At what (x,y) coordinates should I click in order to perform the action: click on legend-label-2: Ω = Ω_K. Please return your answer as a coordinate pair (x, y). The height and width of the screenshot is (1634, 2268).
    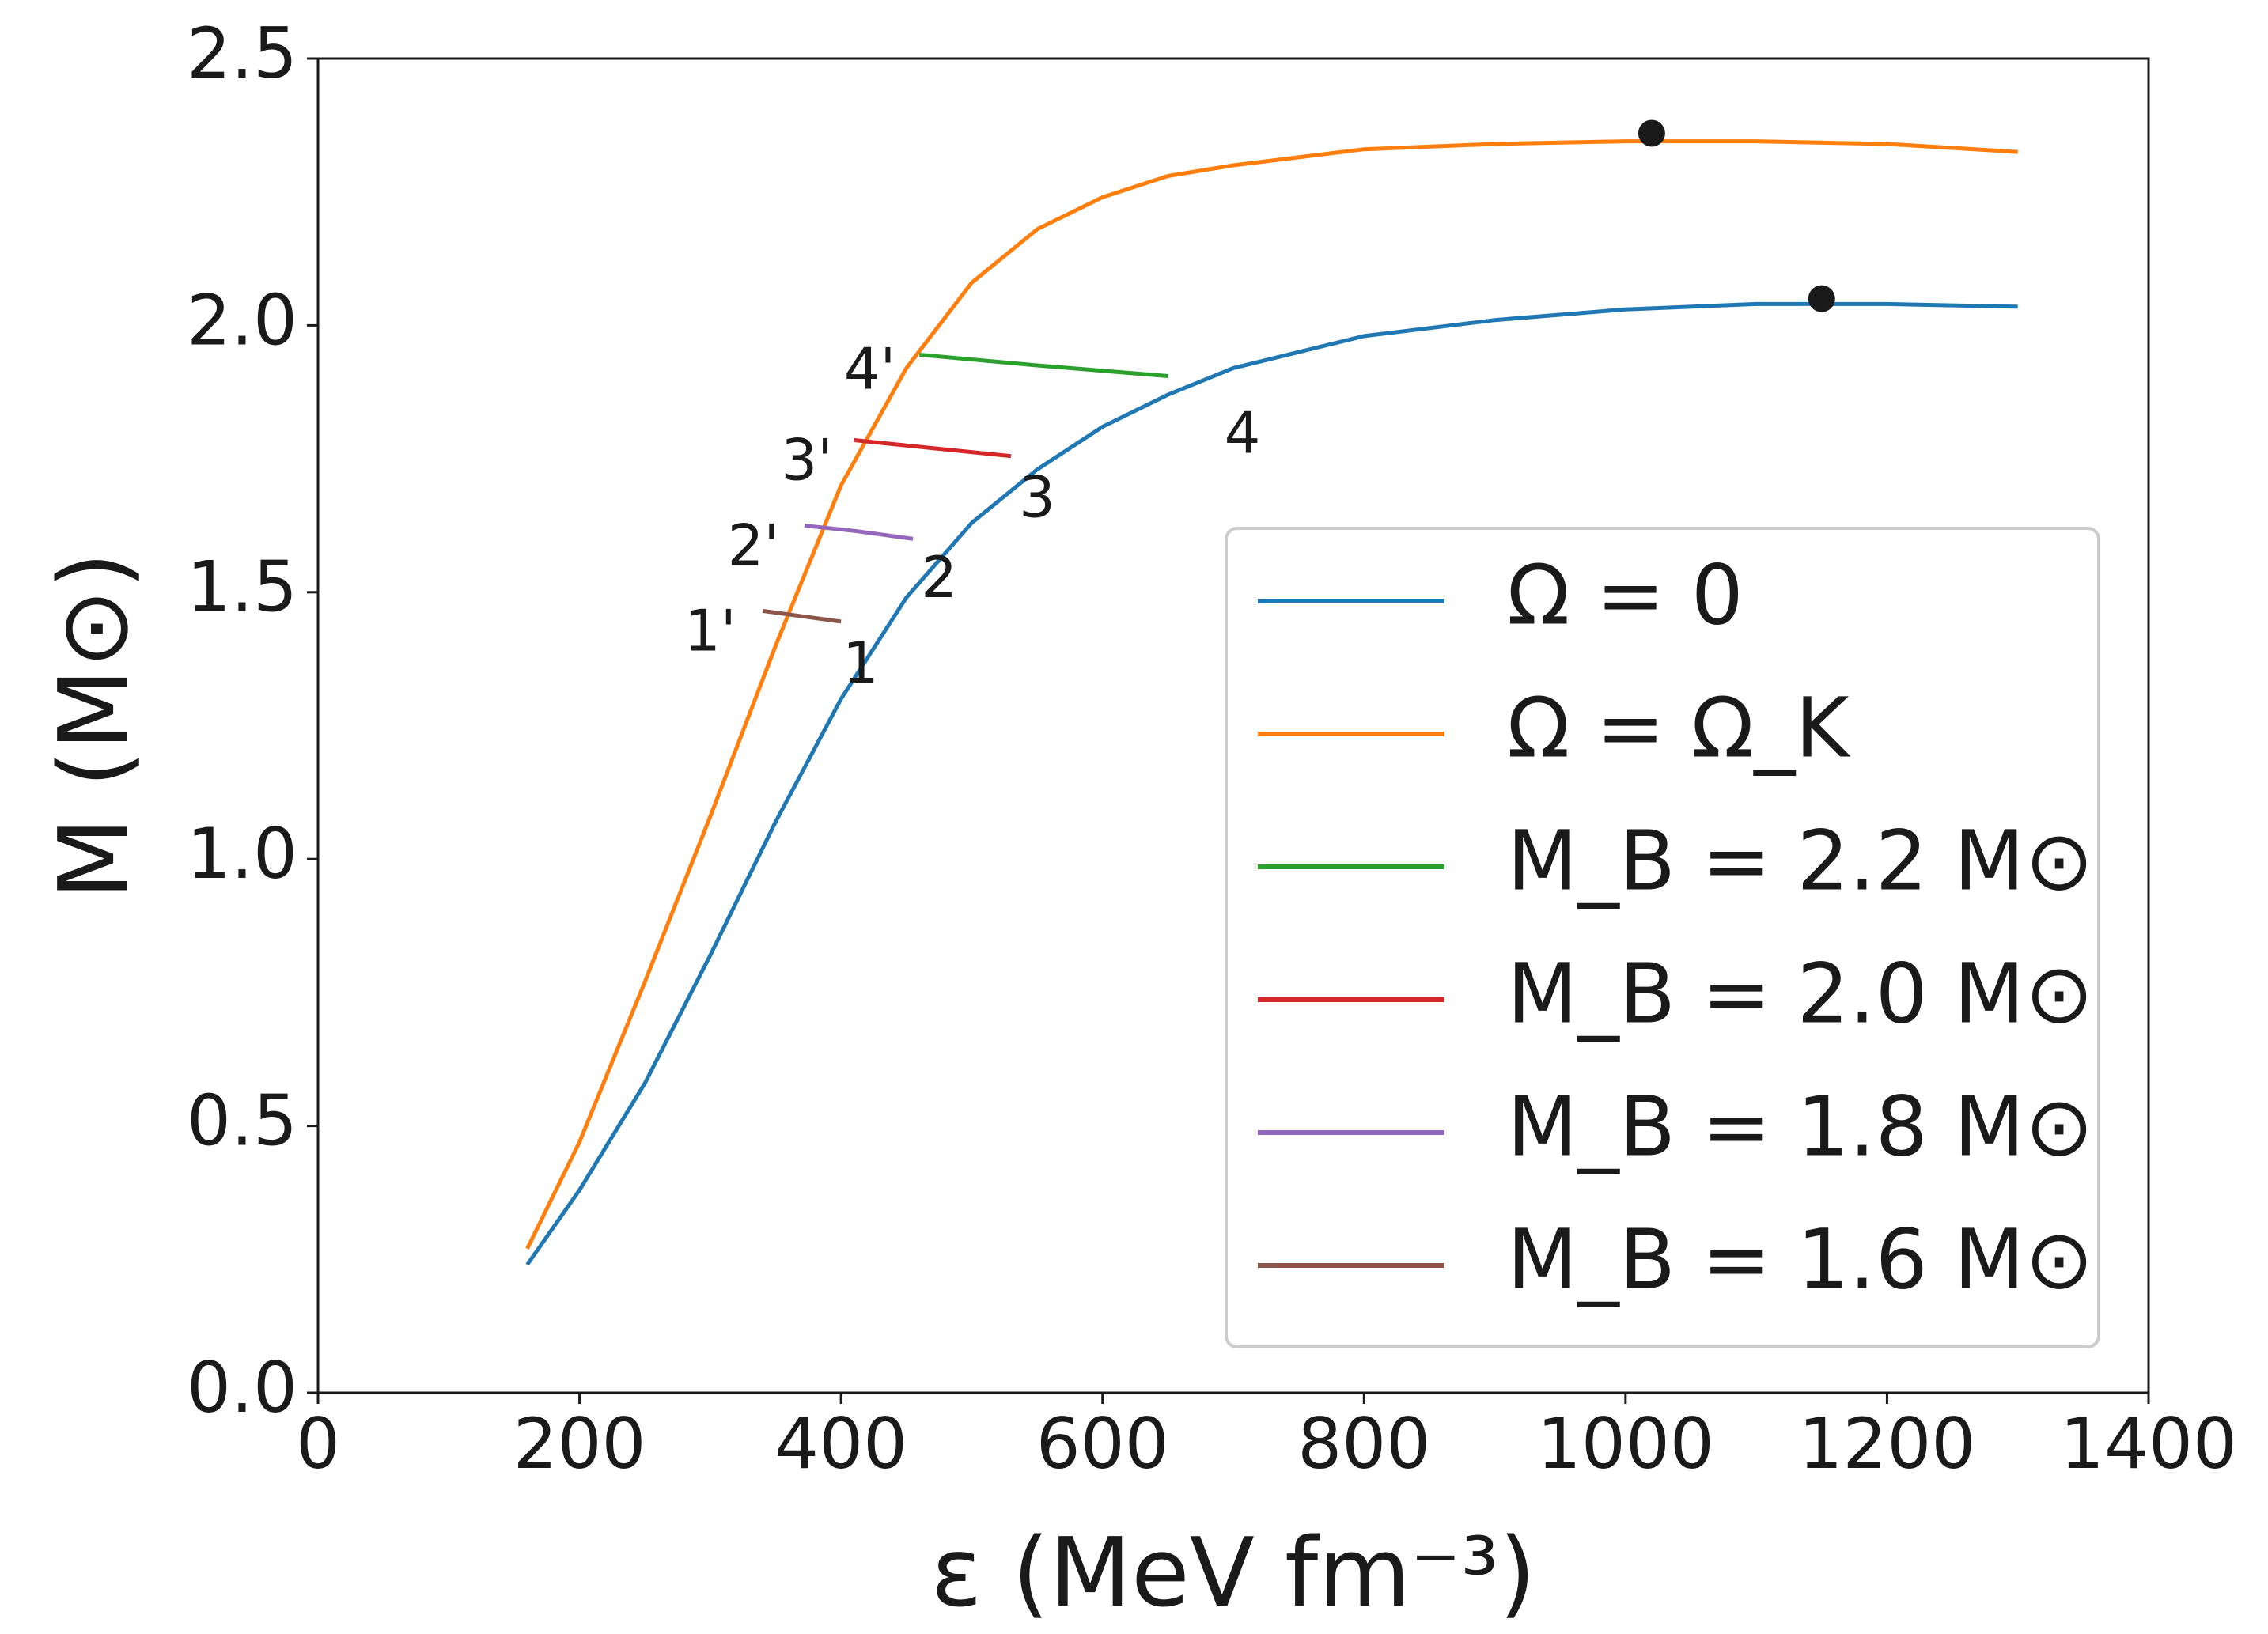
    Looking at the image, I should click on (1679, 727).